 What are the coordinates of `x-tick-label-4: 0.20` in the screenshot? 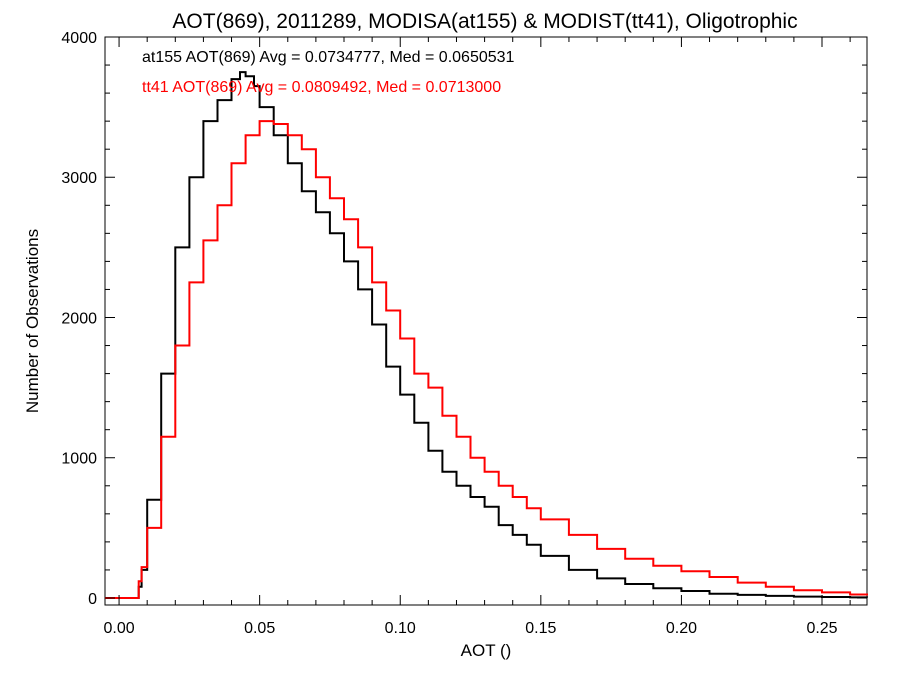 It's located at (681, 628).